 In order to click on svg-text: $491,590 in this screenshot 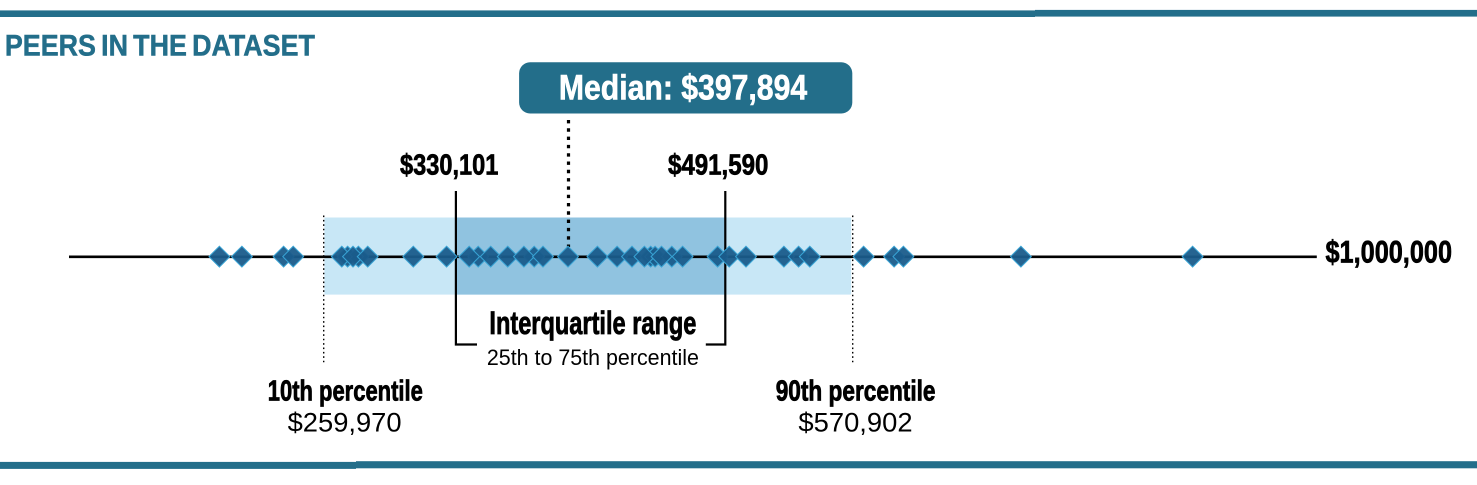, I will do `click(718, 166)`.